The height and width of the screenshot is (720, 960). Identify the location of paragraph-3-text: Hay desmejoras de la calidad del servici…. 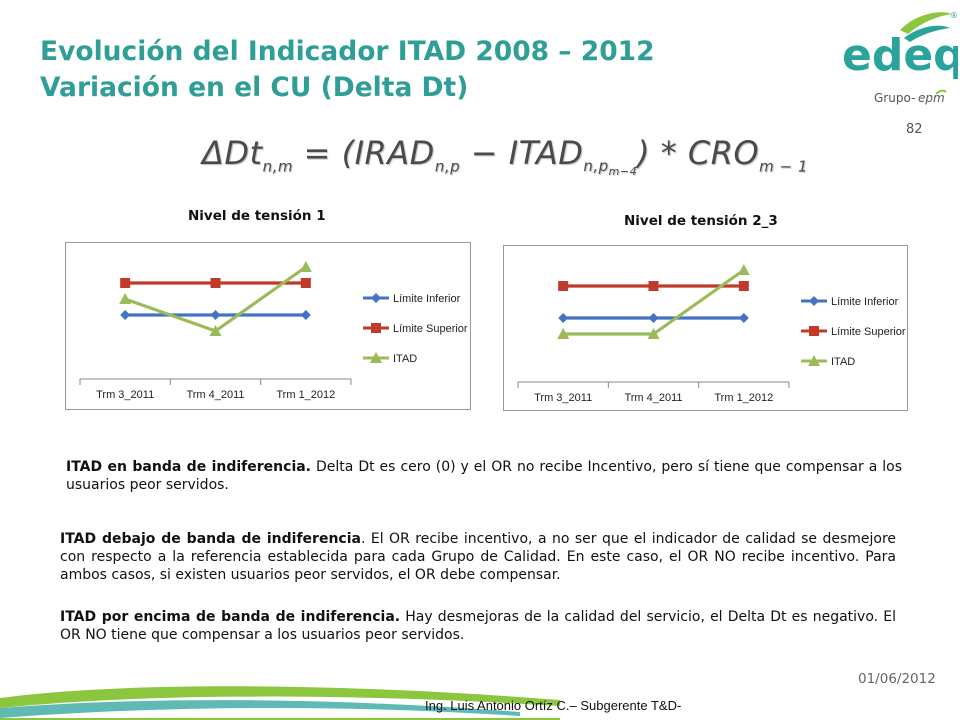
(478, 626).